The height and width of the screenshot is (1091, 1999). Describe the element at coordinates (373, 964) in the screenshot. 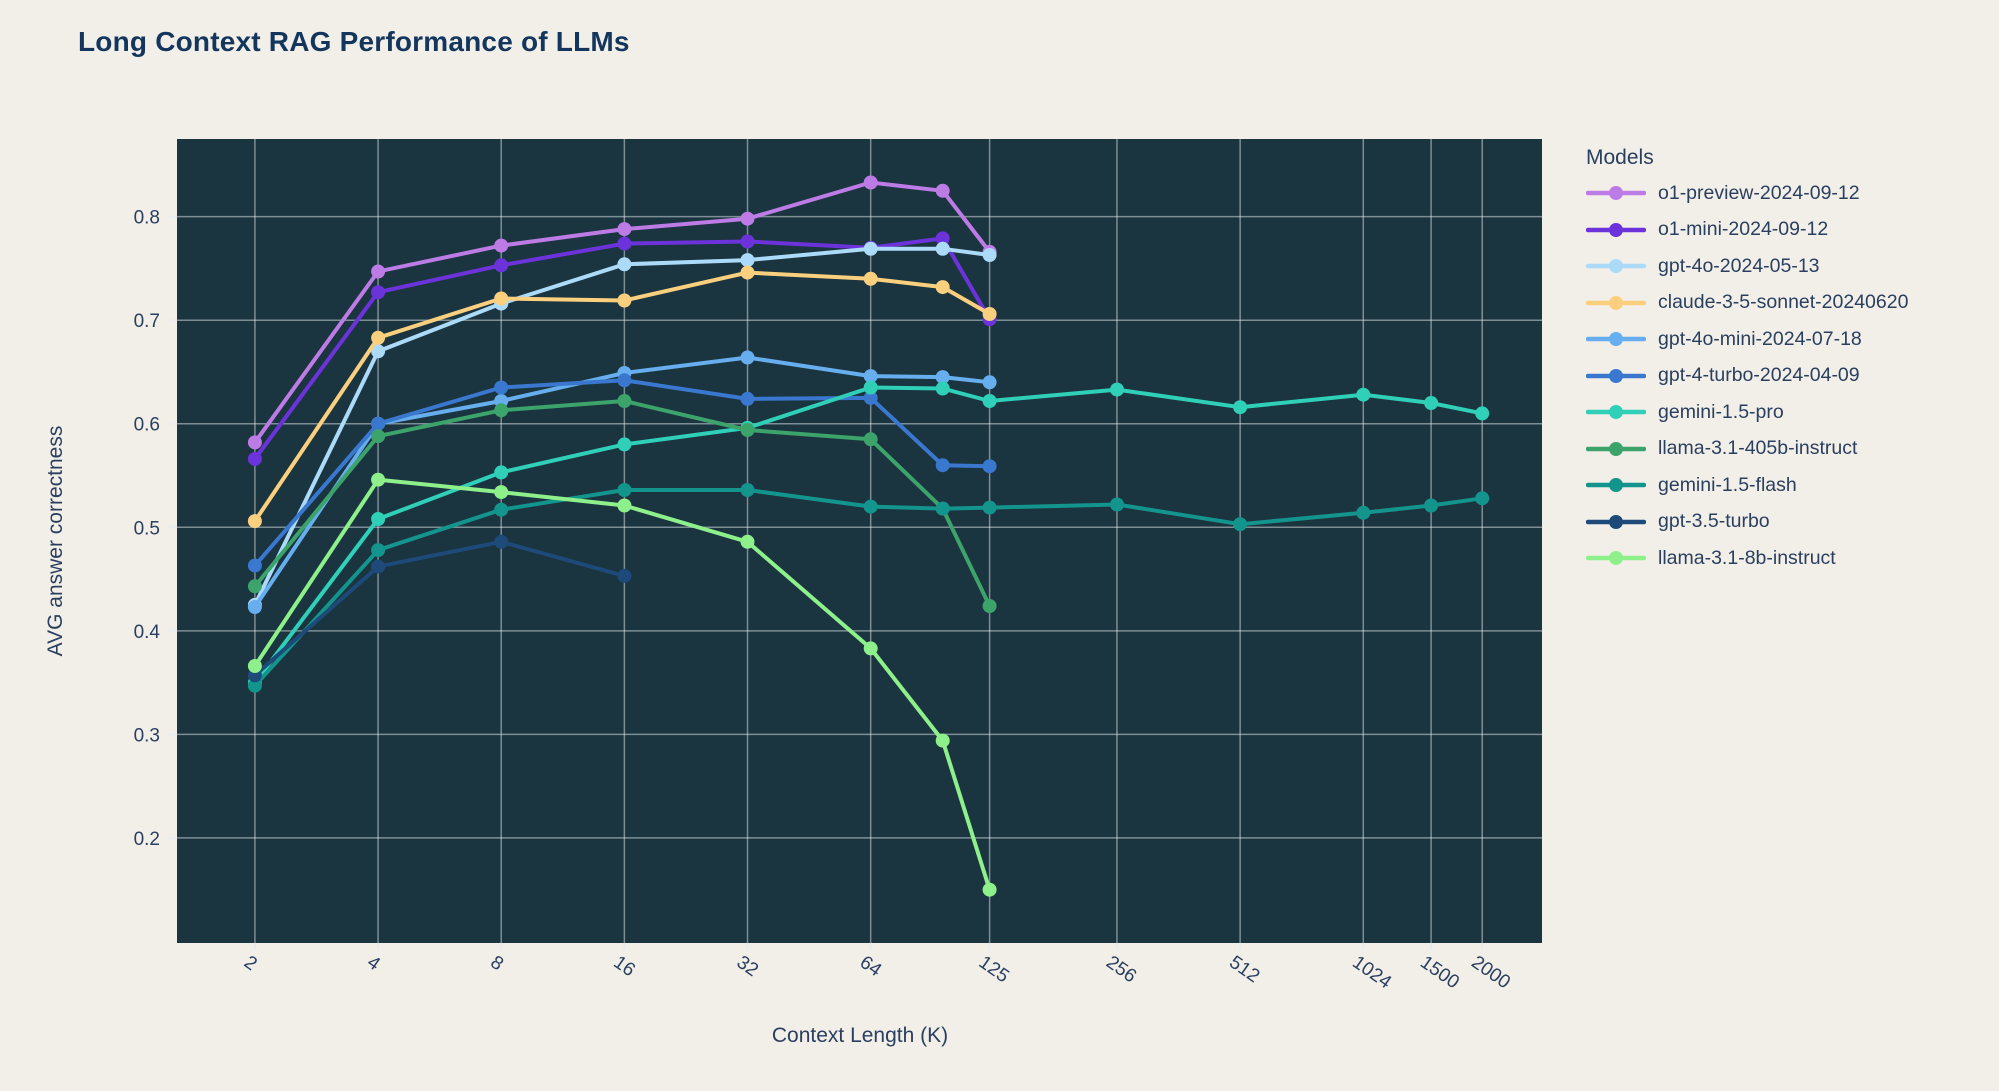

I see `x-tick-label: 4` at that location.